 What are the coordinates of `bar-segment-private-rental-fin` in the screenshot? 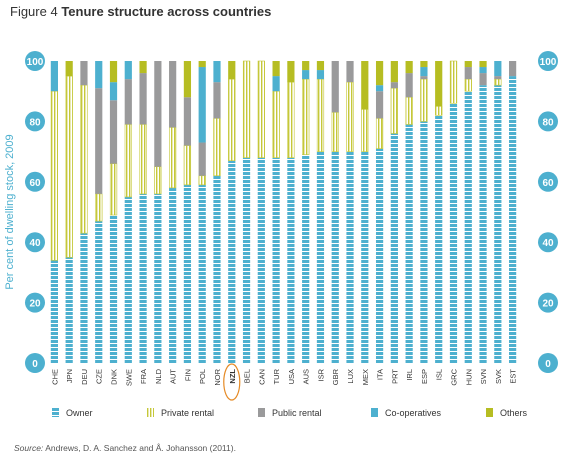 It's located at (187, 165).